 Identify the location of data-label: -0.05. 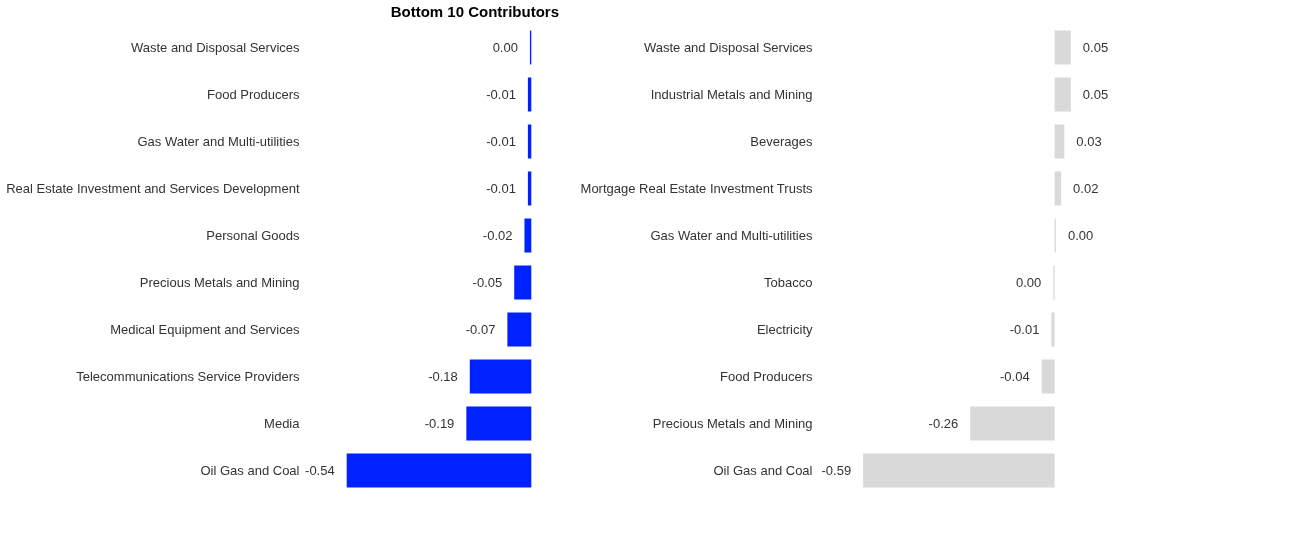
(487, 282).